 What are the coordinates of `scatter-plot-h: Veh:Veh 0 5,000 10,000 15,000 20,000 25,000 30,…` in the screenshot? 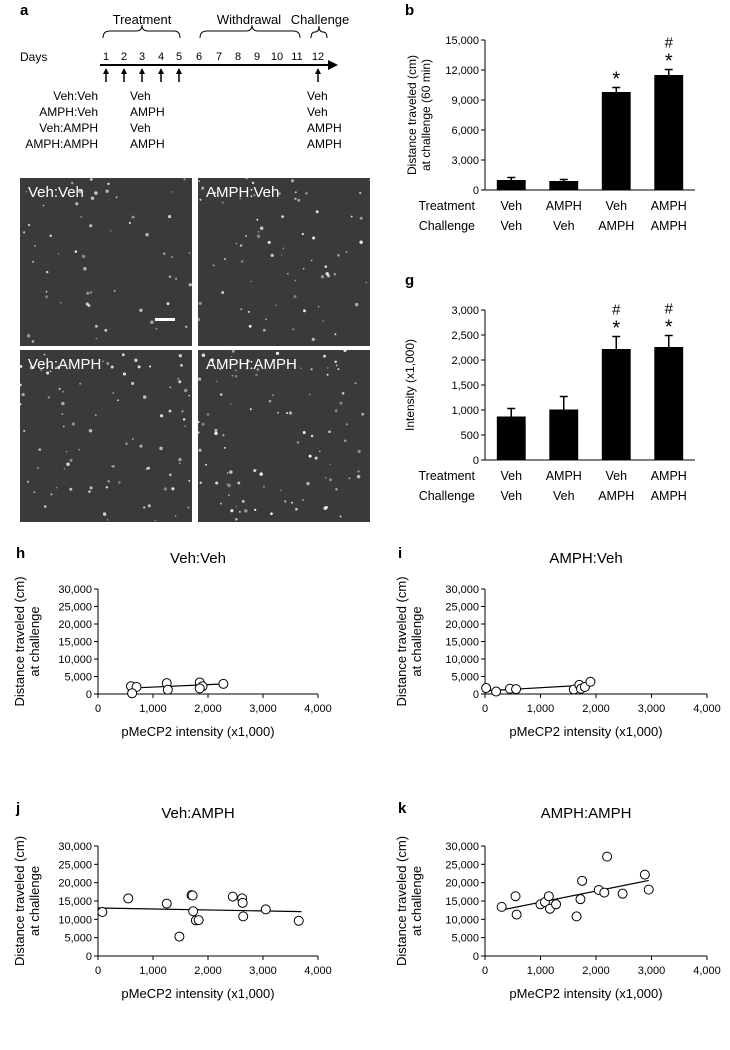 It's located at (172, 644).